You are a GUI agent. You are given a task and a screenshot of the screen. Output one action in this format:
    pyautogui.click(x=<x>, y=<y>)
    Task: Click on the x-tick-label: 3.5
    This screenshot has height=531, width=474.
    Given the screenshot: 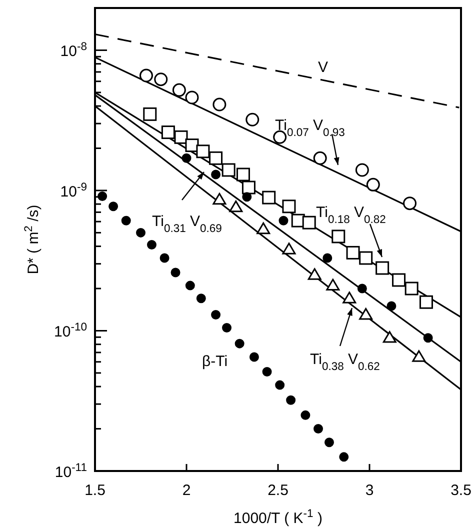 What is the action you would take?
    pyautogui.click(x=461, y=490)
    